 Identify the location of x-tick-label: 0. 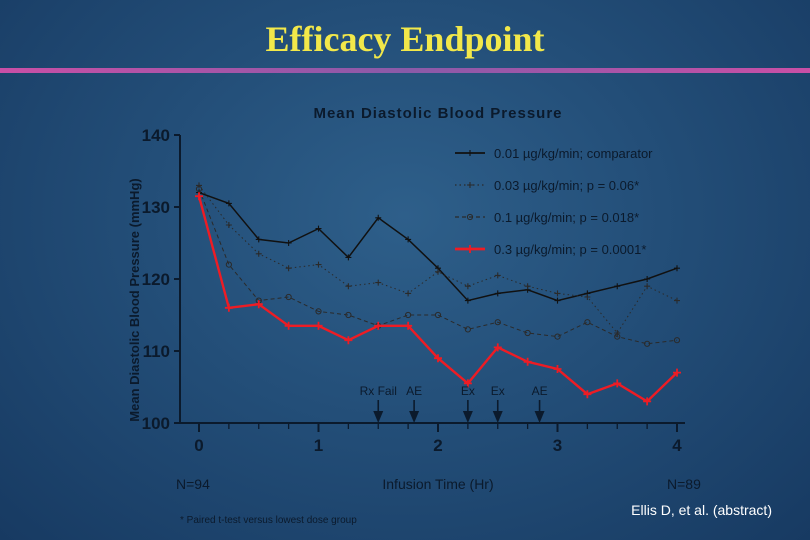
(198, 445).